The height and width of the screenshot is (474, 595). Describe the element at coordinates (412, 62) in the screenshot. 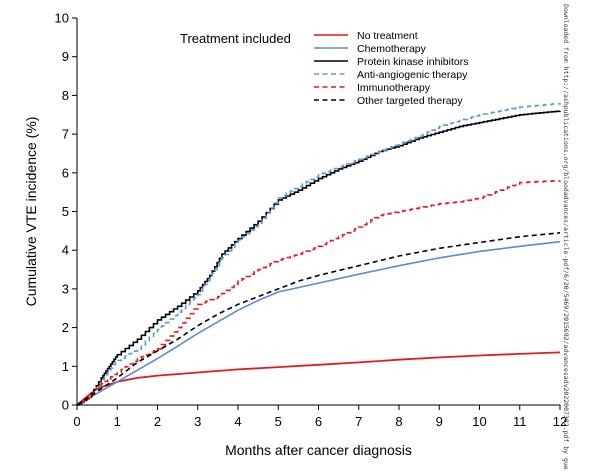

I see `legend-label-3: Protein kinase inhibitors` at that location.